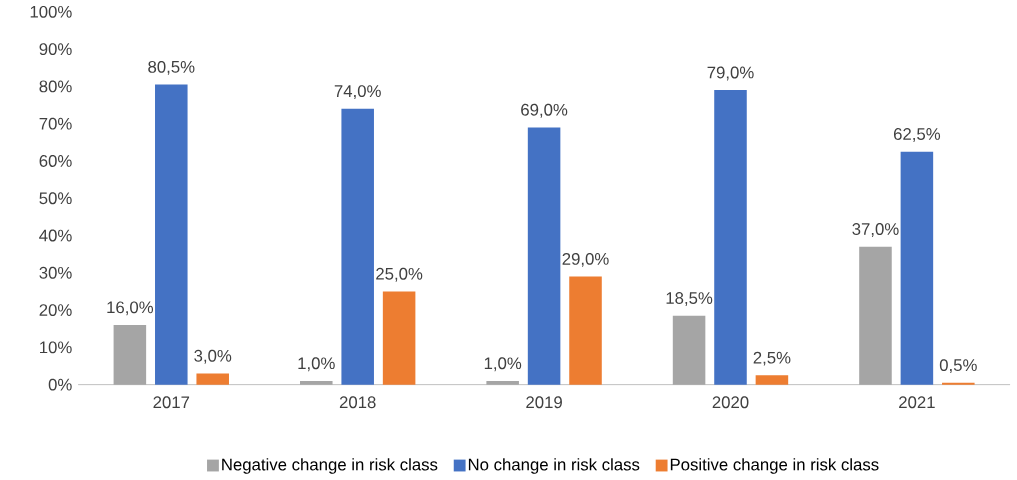 The image size is (1017, 480). What do you see at coordinates (55, 49) in the screenshot?
I see `y-tick-label: 90%` at bounding box center [55, 49].